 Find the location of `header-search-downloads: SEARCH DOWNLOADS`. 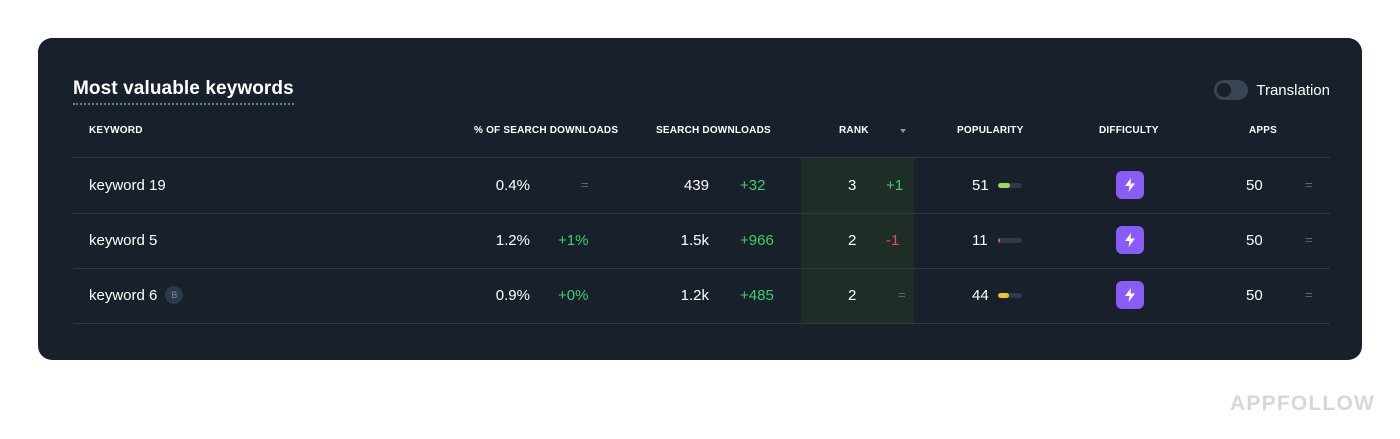

header-search-downloads: SEARCH DOWNLOADS is located at coordinates (713, 130).